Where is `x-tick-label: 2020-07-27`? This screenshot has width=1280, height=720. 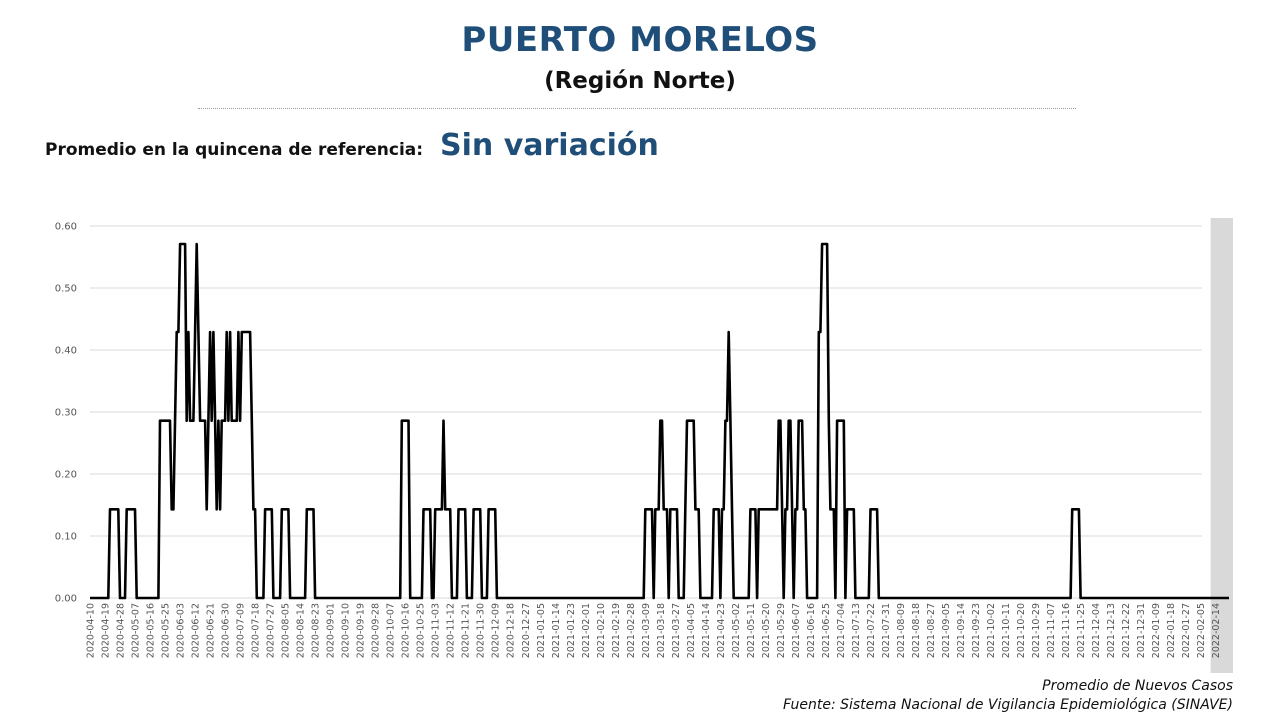 x-tick-label: 2020-07-27 is located at coordinates (271, 630).